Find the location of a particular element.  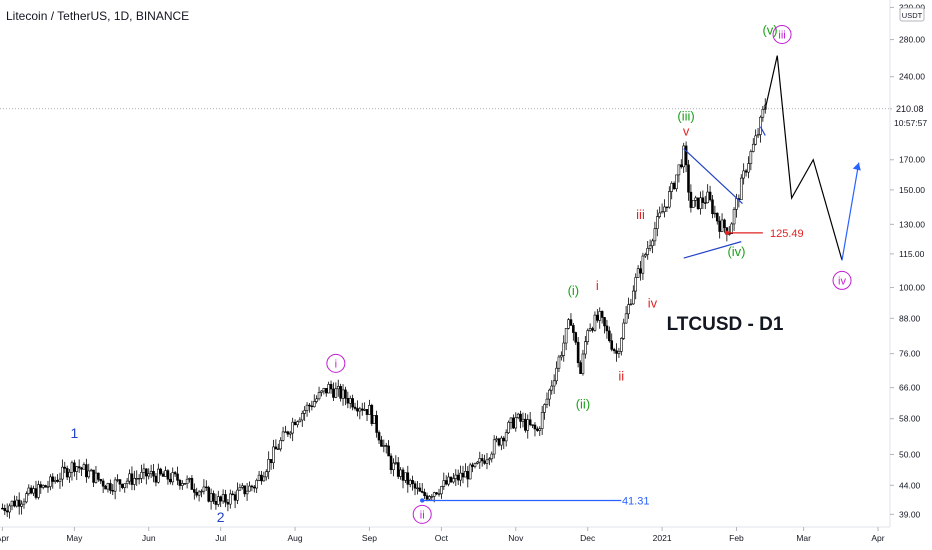

projection-final-leg is located at coordinates (850, 211).